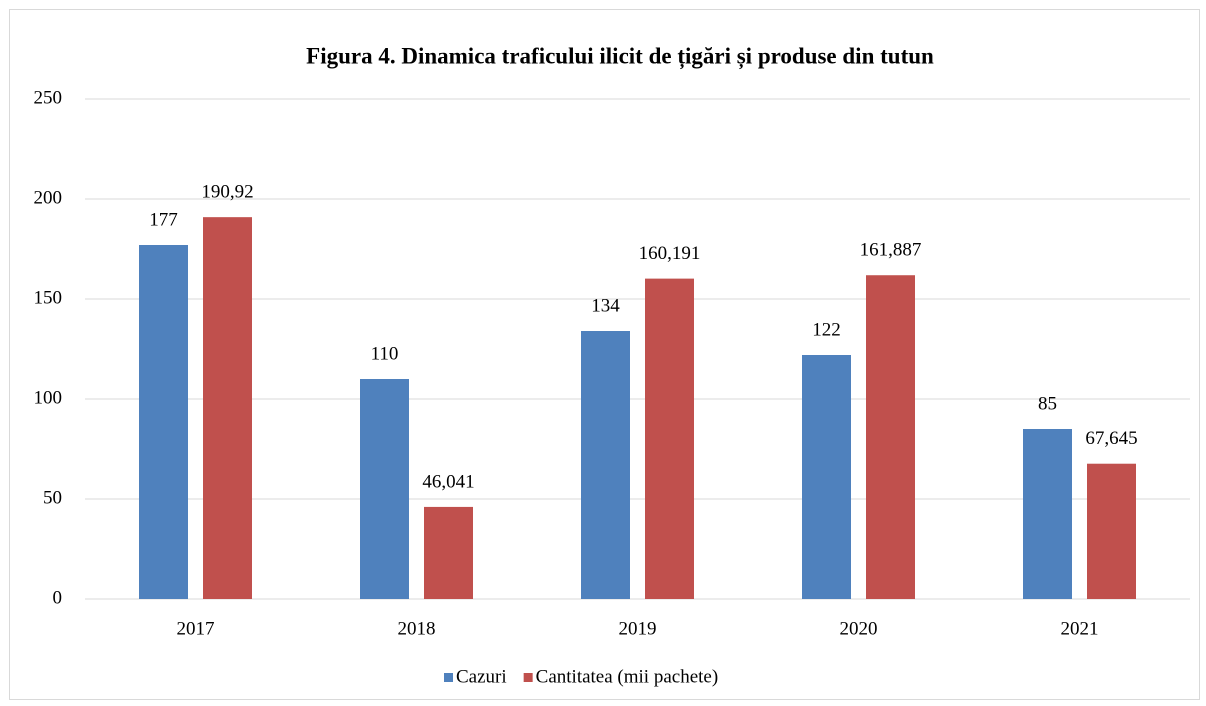  What do you see at coordinates (58, 597) in the screenshot?
I see `y-tick-label: 0` at bounding box center [58, 597].